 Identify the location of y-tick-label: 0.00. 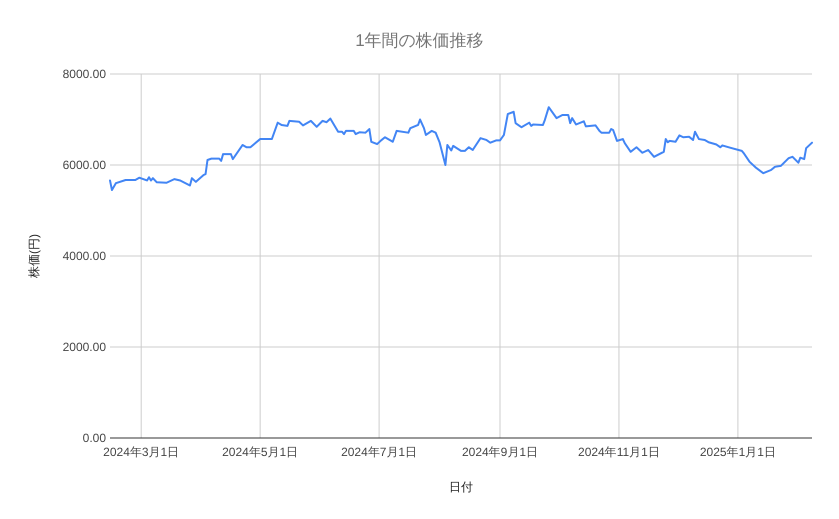
(94, 438).